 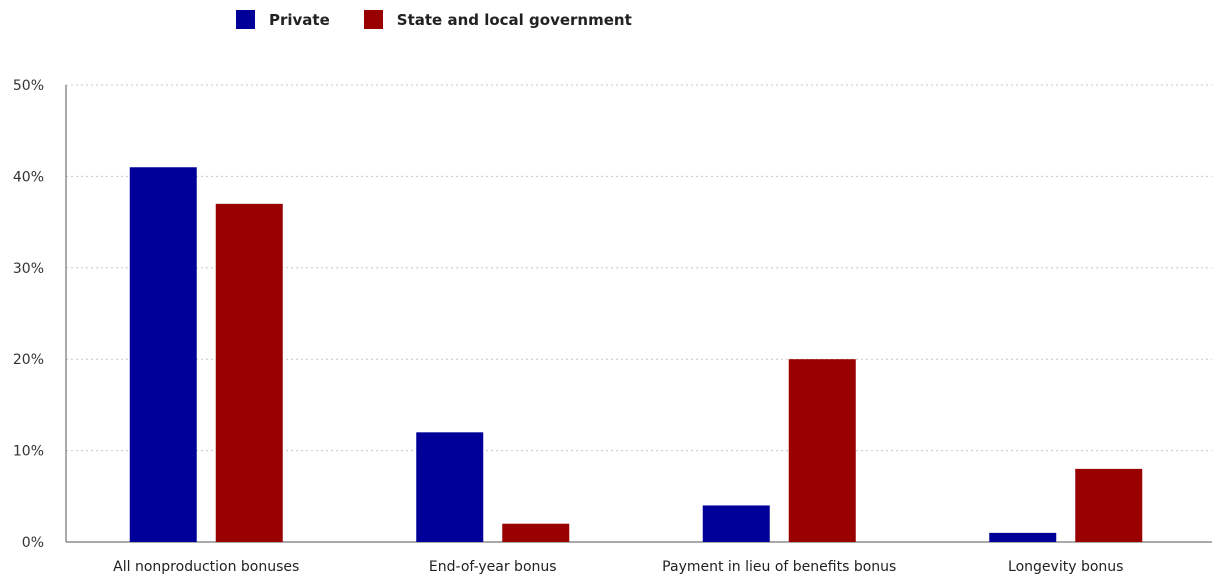 I want to click on x-tick-label: Longevity bonus, so click(x=1065, y=567).